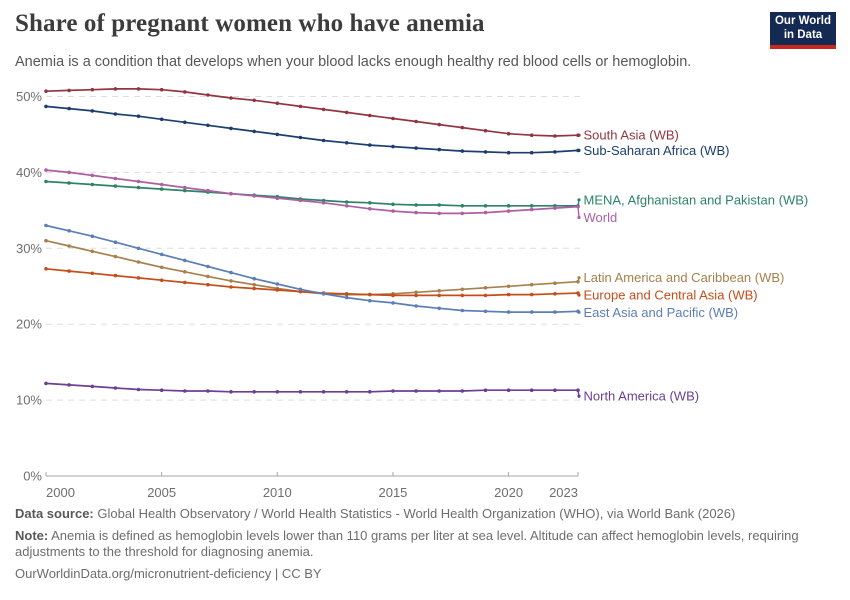 The image size is (850, 600). Describe the element at coordinates (642, 396) in the screenshot. I see `series-label-north-america-wb: North America (WB)` at that location.